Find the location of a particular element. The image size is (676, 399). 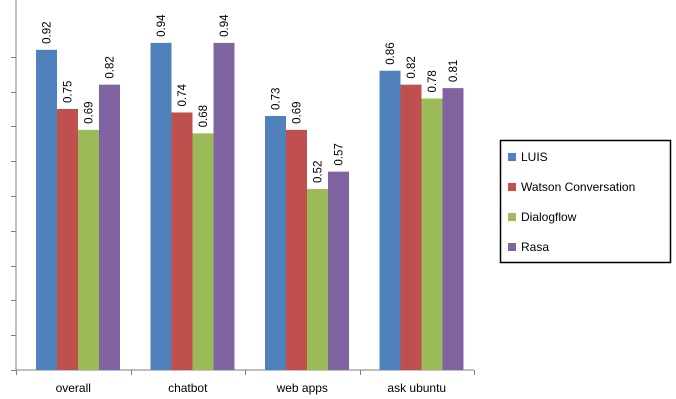

x-tick-label: web apps is located at coordinates (302, 388).